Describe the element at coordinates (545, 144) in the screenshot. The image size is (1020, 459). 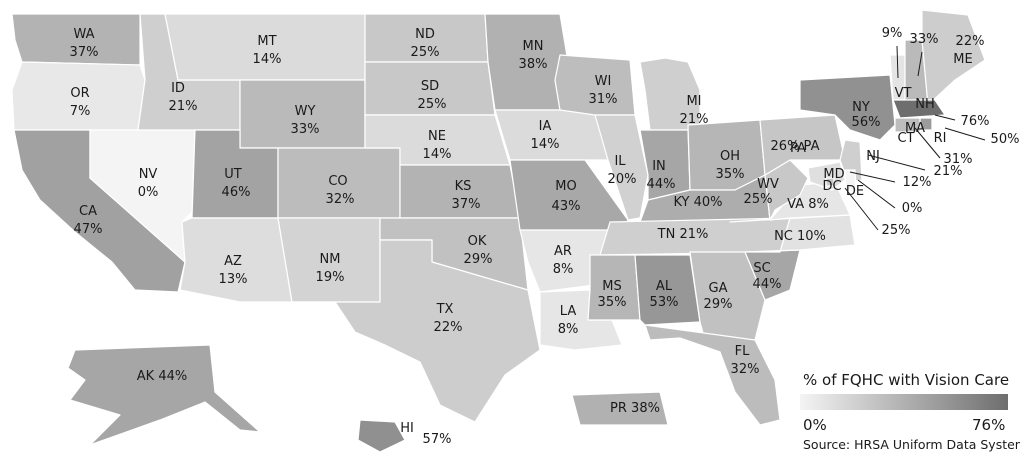
I see `state-value-ia: 14%` at that location.